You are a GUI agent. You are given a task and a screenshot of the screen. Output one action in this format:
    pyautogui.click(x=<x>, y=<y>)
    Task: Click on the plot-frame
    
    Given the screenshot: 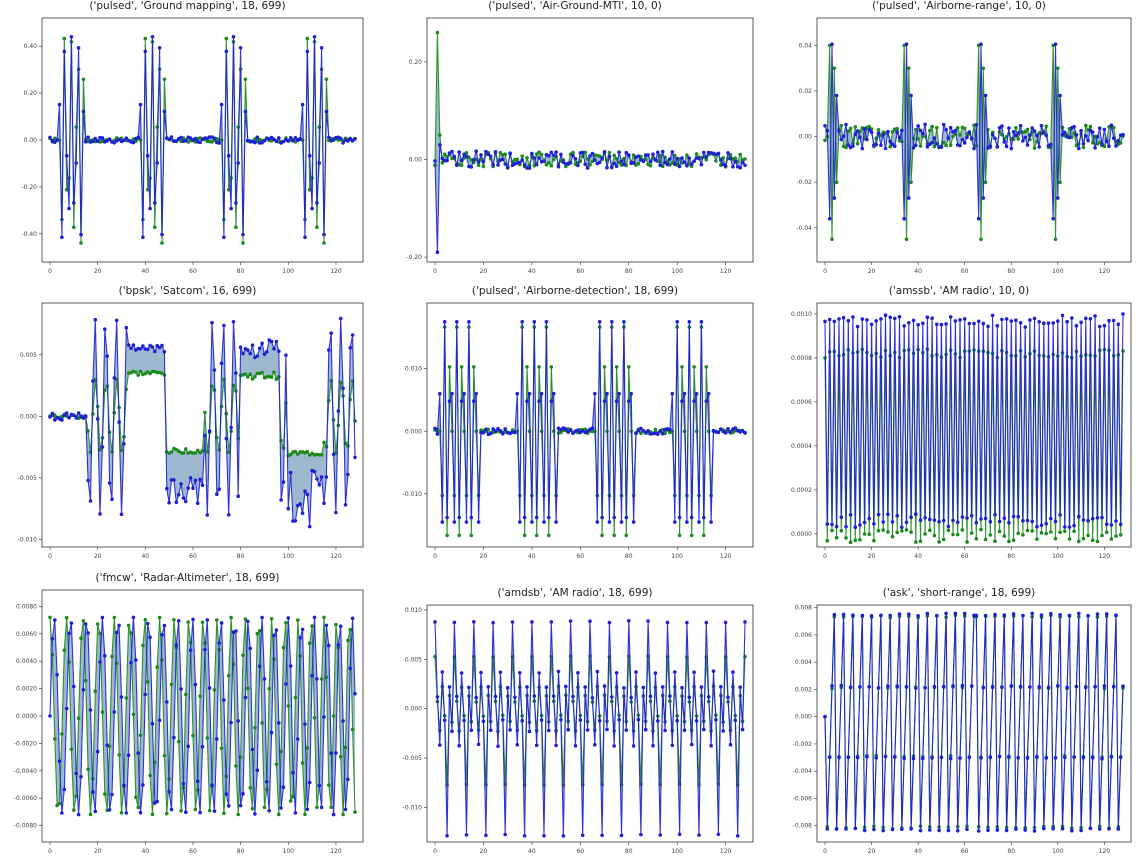 What is the action you would take?
    pyautogui.click(x=974, y=723)
    